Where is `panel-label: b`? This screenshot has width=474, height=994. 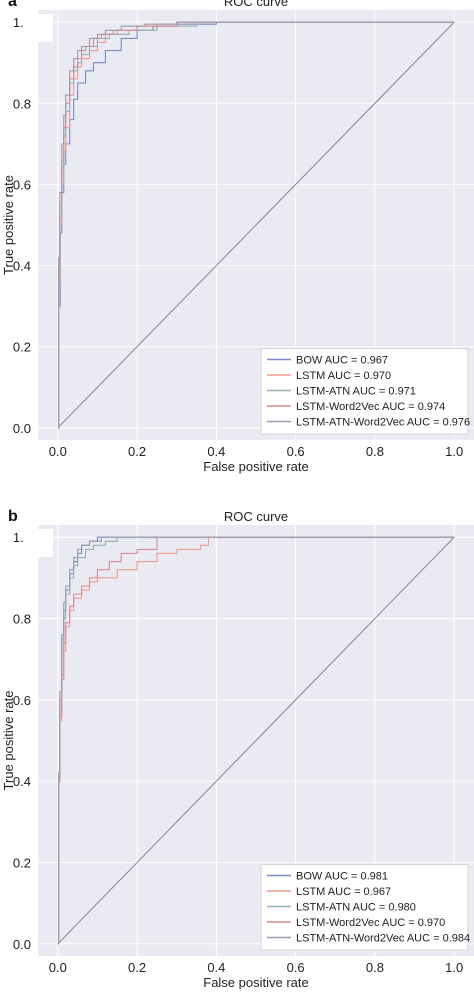
panel-label: b is located at coordinates (13, 516).